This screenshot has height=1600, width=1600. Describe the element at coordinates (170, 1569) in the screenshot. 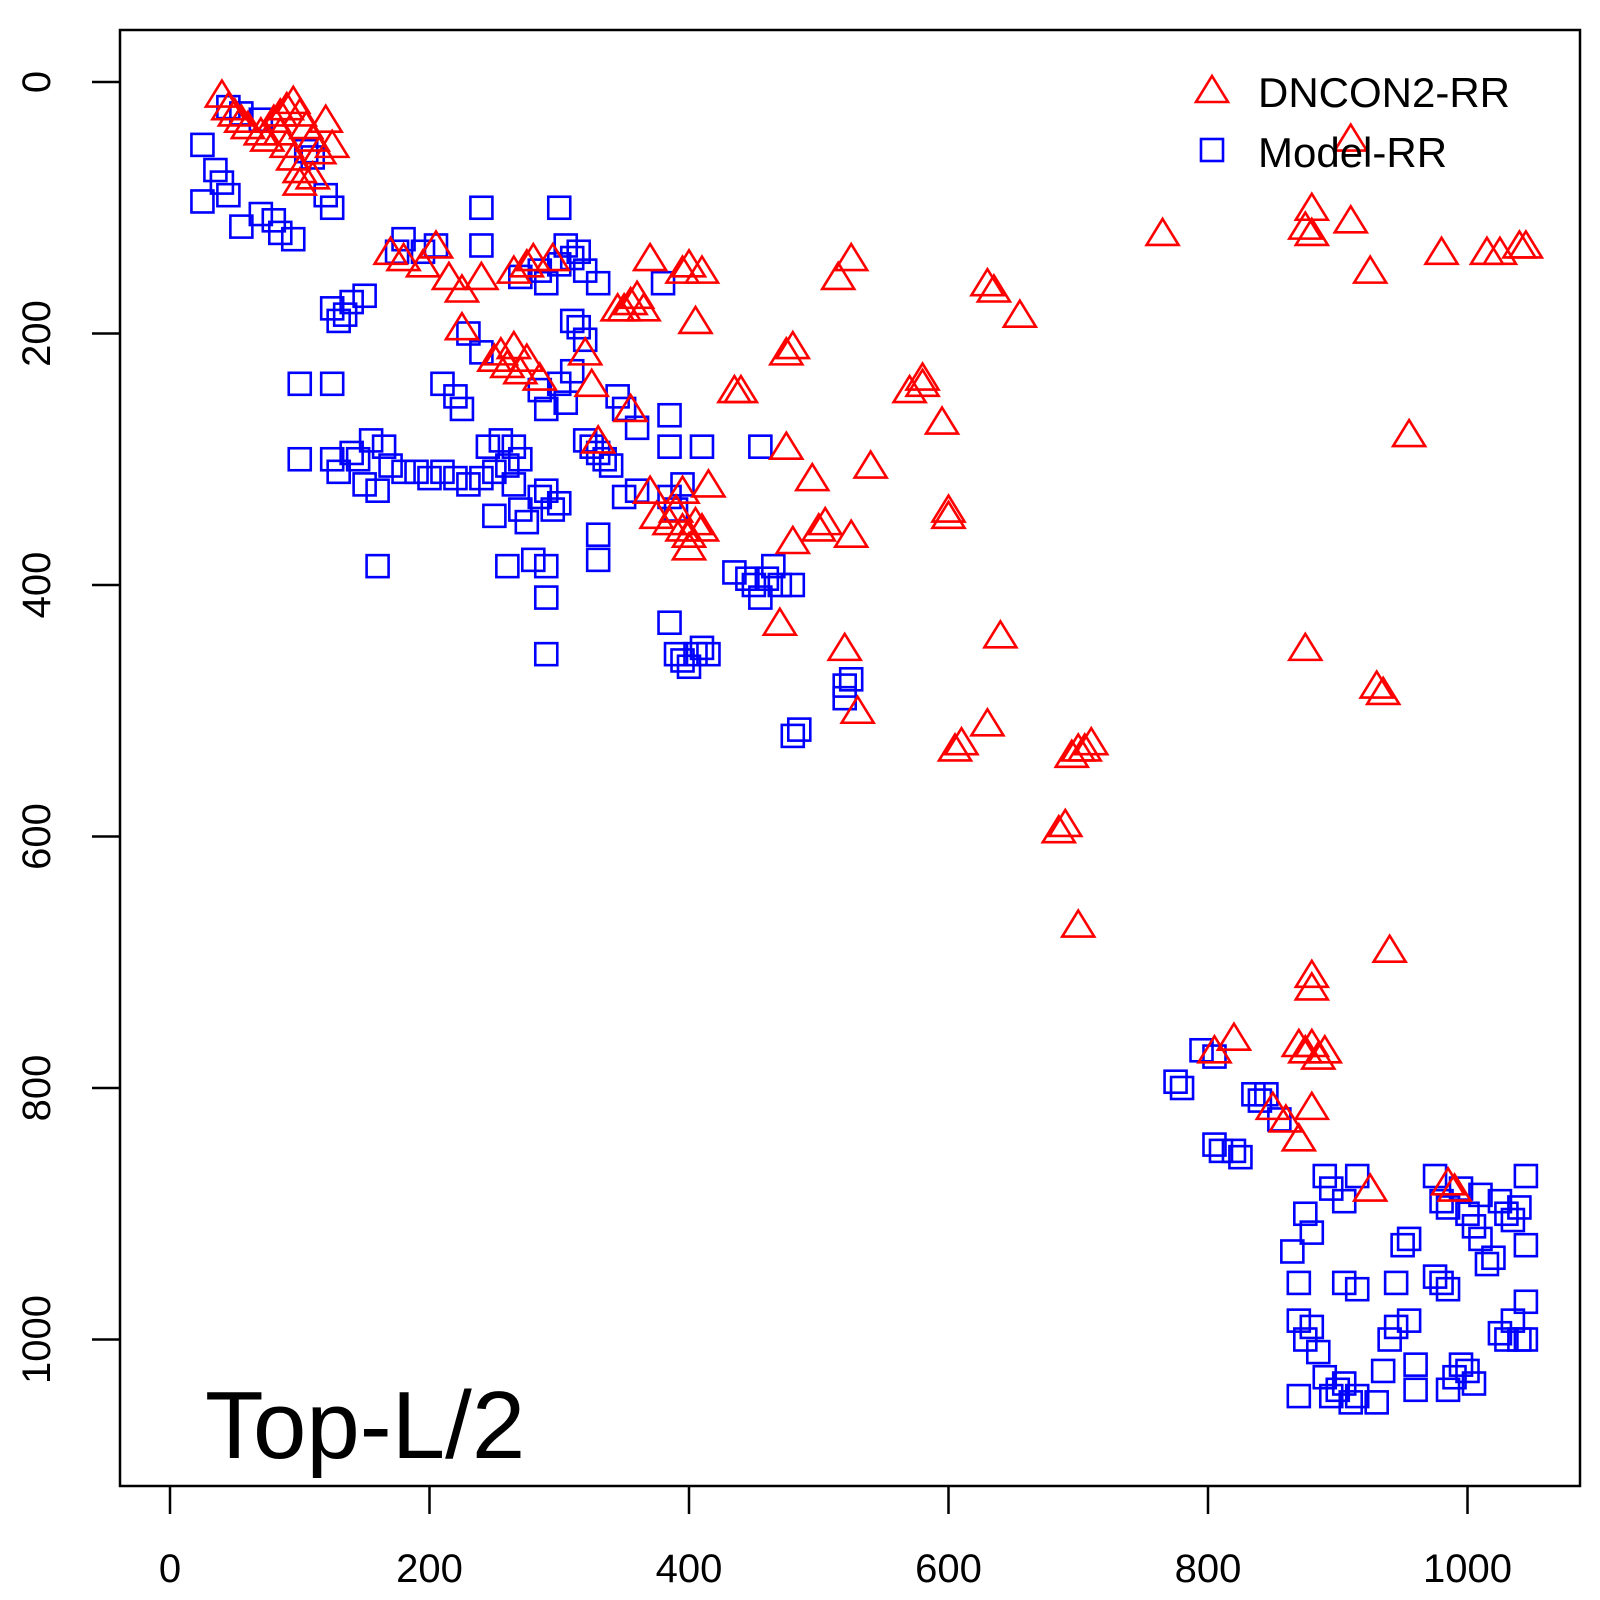

I see `x-tick-label: 0` at that location.